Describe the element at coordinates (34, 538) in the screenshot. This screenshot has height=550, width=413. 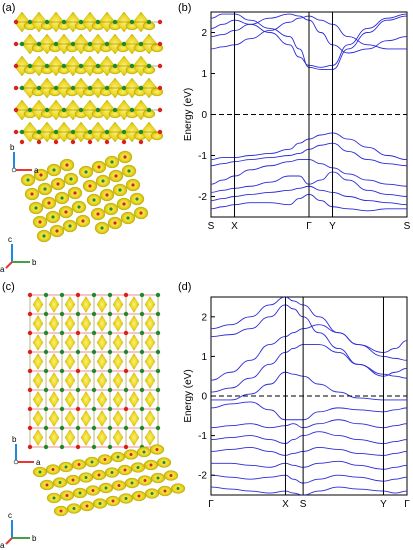
I see `triad4-label-b: b` at that location.